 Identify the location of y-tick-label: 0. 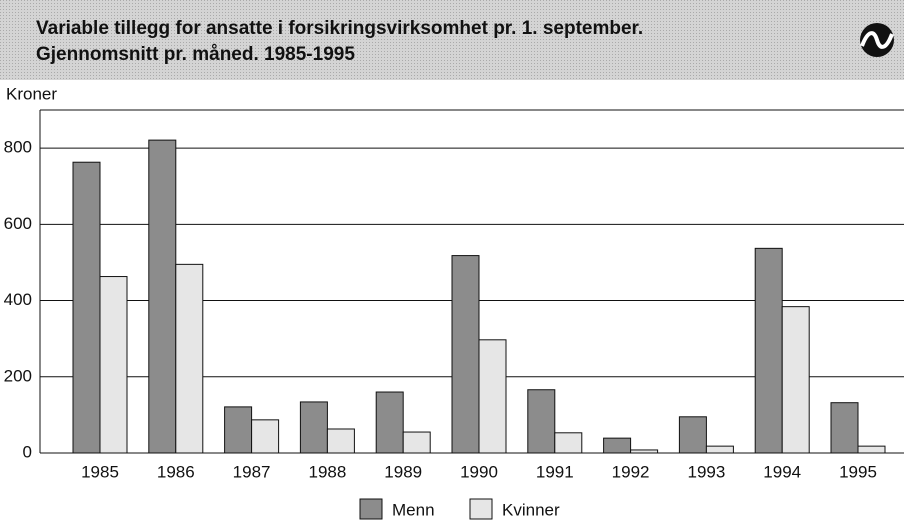
(27, 451).